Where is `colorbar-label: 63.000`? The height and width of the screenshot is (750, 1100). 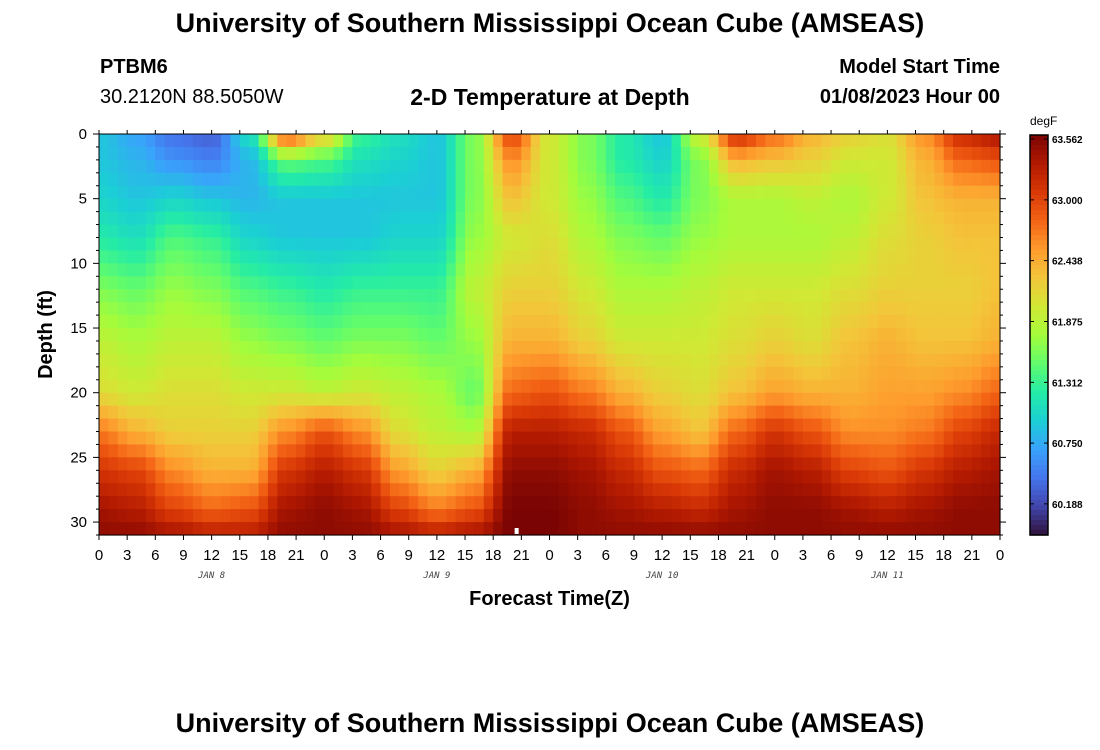 colorbar-label: 63.000 is located at coordinates (1067, 201).